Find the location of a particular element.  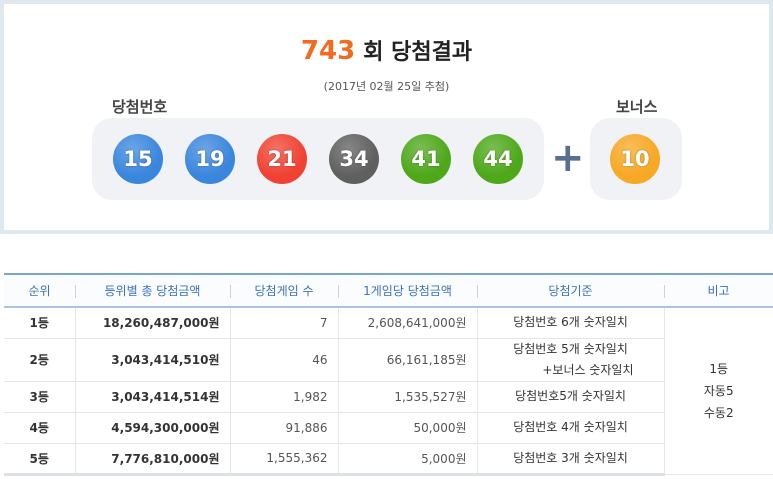

number-ball: 19 is located at coordinates (210, 159).